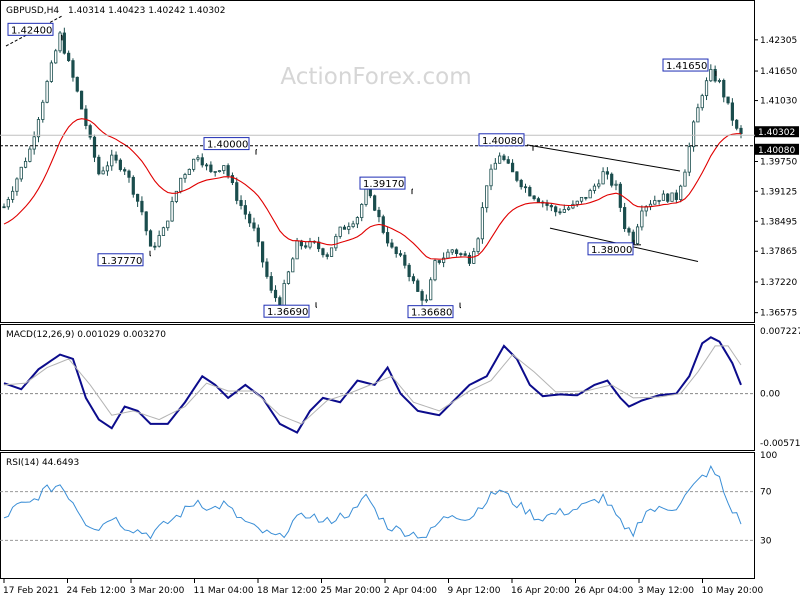 The width and height of the screenshot is (800, 600). I want to click on y-tick-label: 1.39125, so click(778, 192).